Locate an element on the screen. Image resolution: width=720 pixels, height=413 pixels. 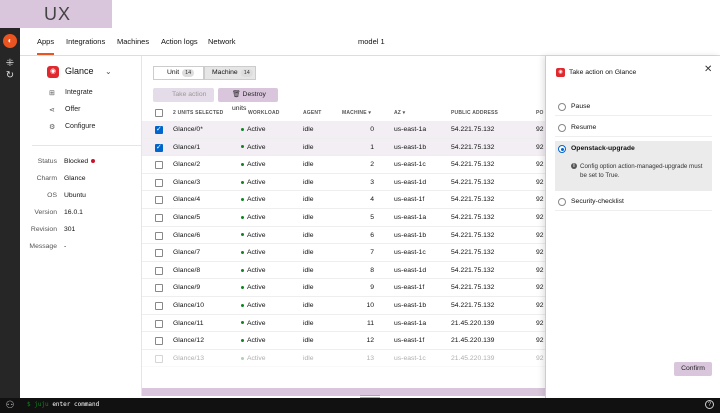
machine-id: 3 is located at coordinates (372, 182).